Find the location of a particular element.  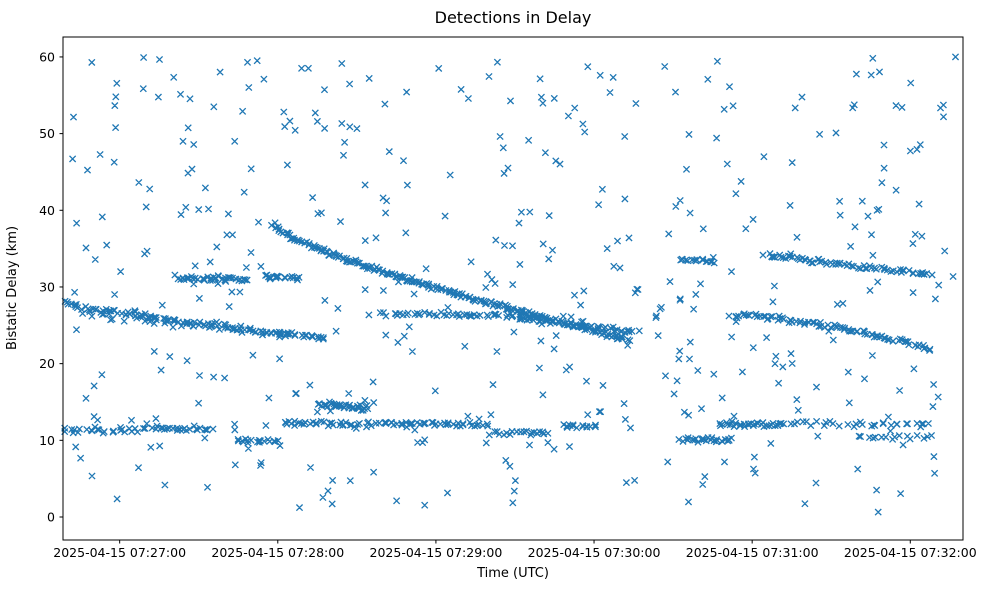

x-axis-label: Time (UTC) is located at coordinates (512, 573).